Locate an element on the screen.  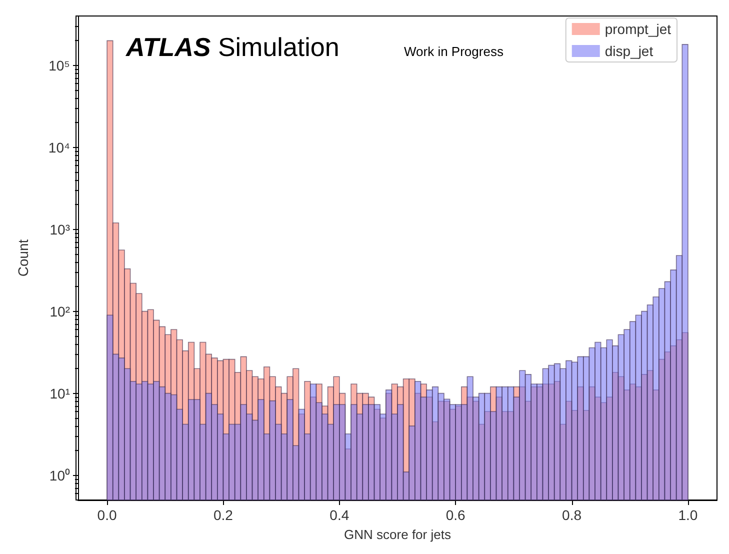
x-tick-label: 0.0 is located at coordinates (107, 515).